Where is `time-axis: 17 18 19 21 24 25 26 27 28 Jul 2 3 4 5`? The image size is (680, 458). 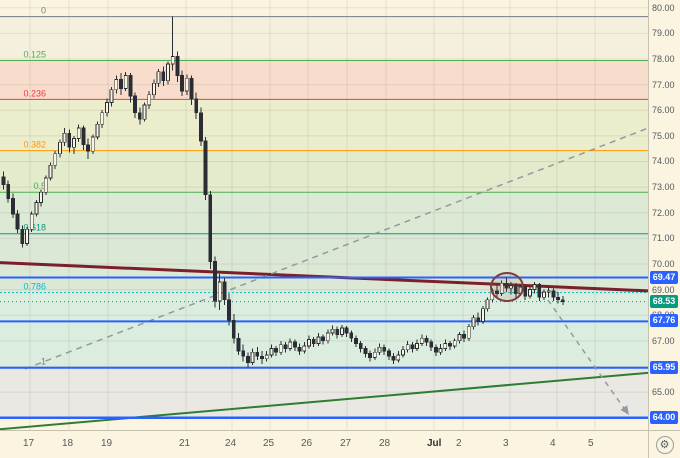
time-axis: 17 18 19 21 24 25 26 27 28 Jul 2 3 4 5 is located at coordinates (324, 444).